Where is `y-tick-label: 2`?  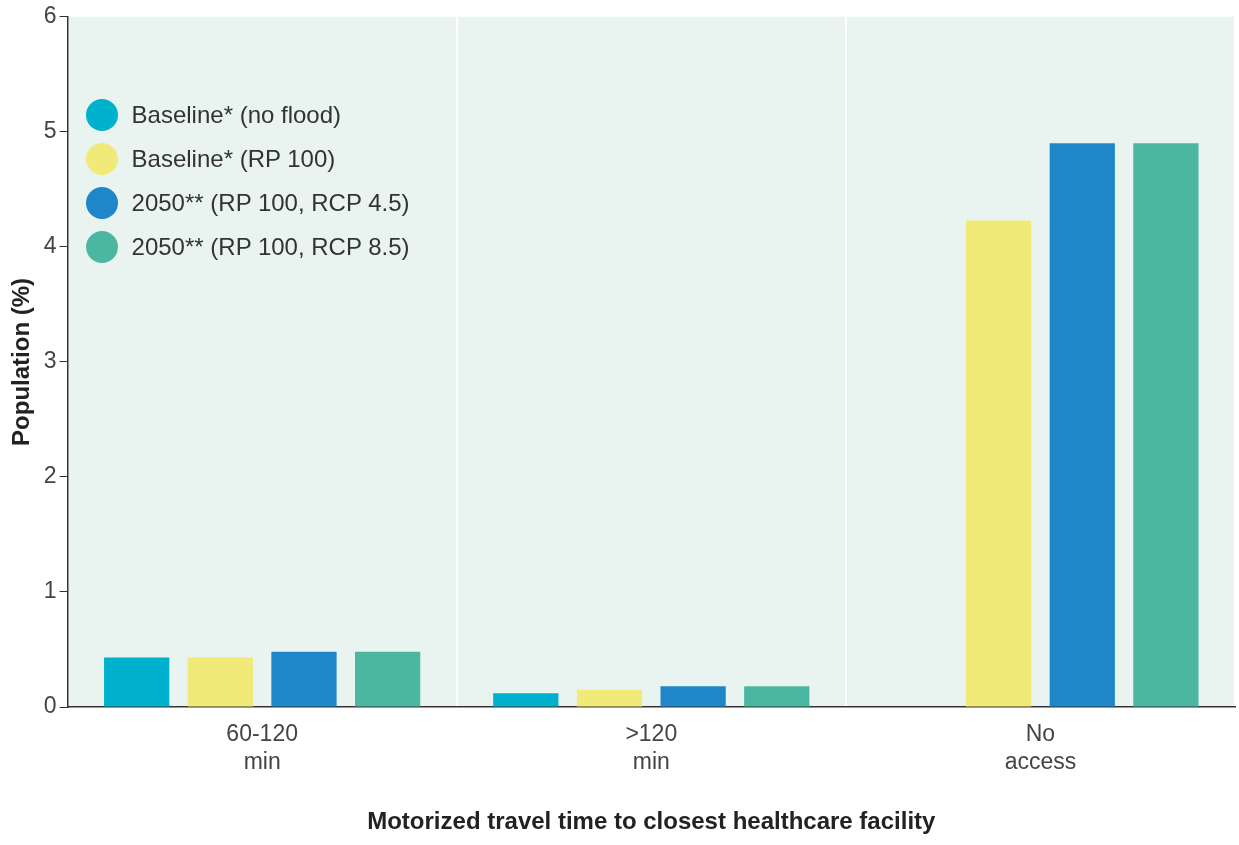 y-tick-label: 2 is located at coordinates (50, 475).